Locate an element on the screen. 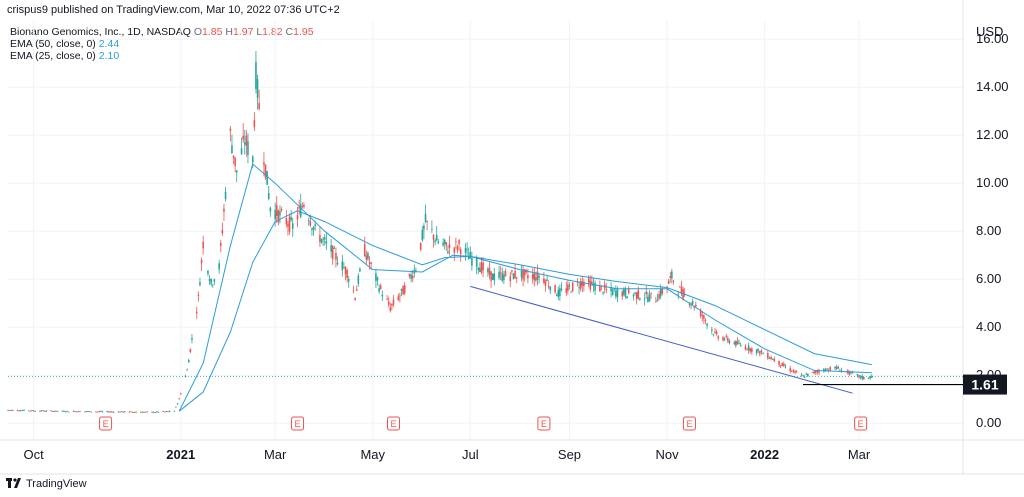 This screenshot has width=1024, height=497. price-tag is located at coordinates (985, 384).